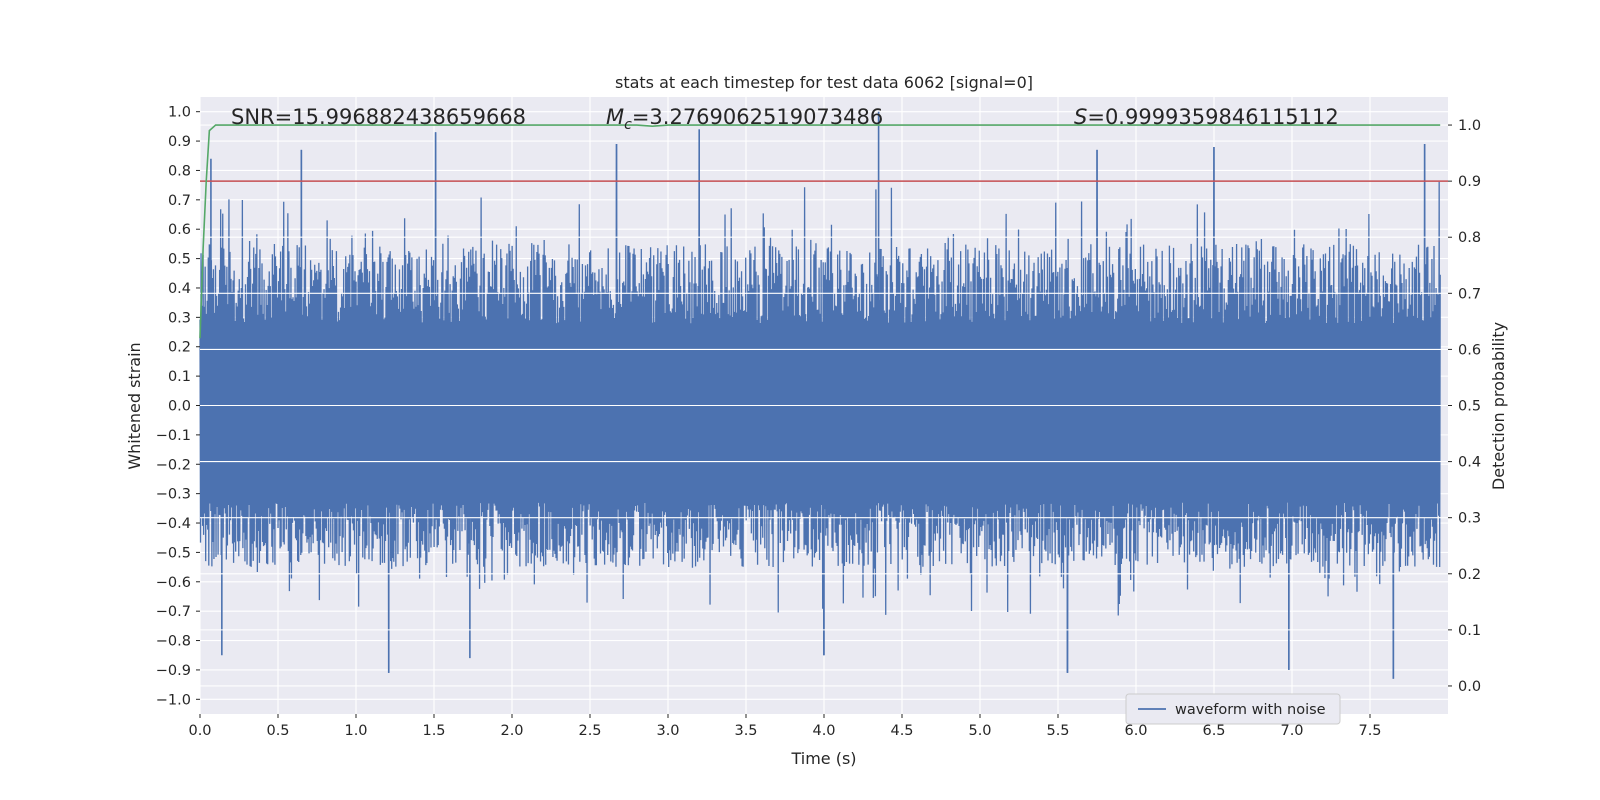 This screenshot has width=1600, height=800. Describe the element at coordinates (199, 731) in the screenshot. I see `x-tick-label: 0.0` at that location.